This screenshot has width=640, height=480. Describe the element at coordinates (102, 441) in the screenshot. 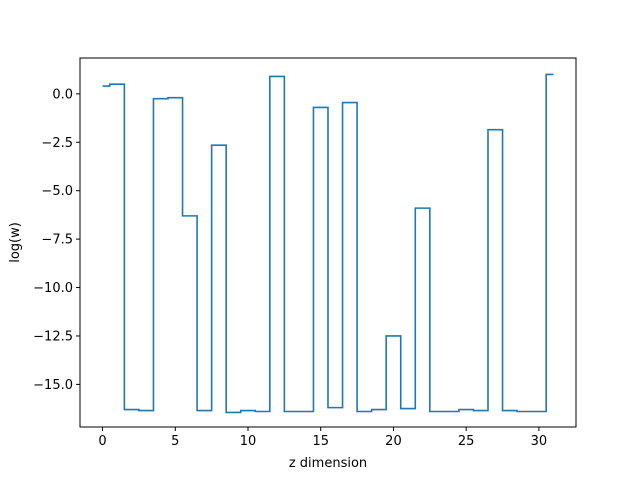

I see `x-tick-label: 0` at that location.